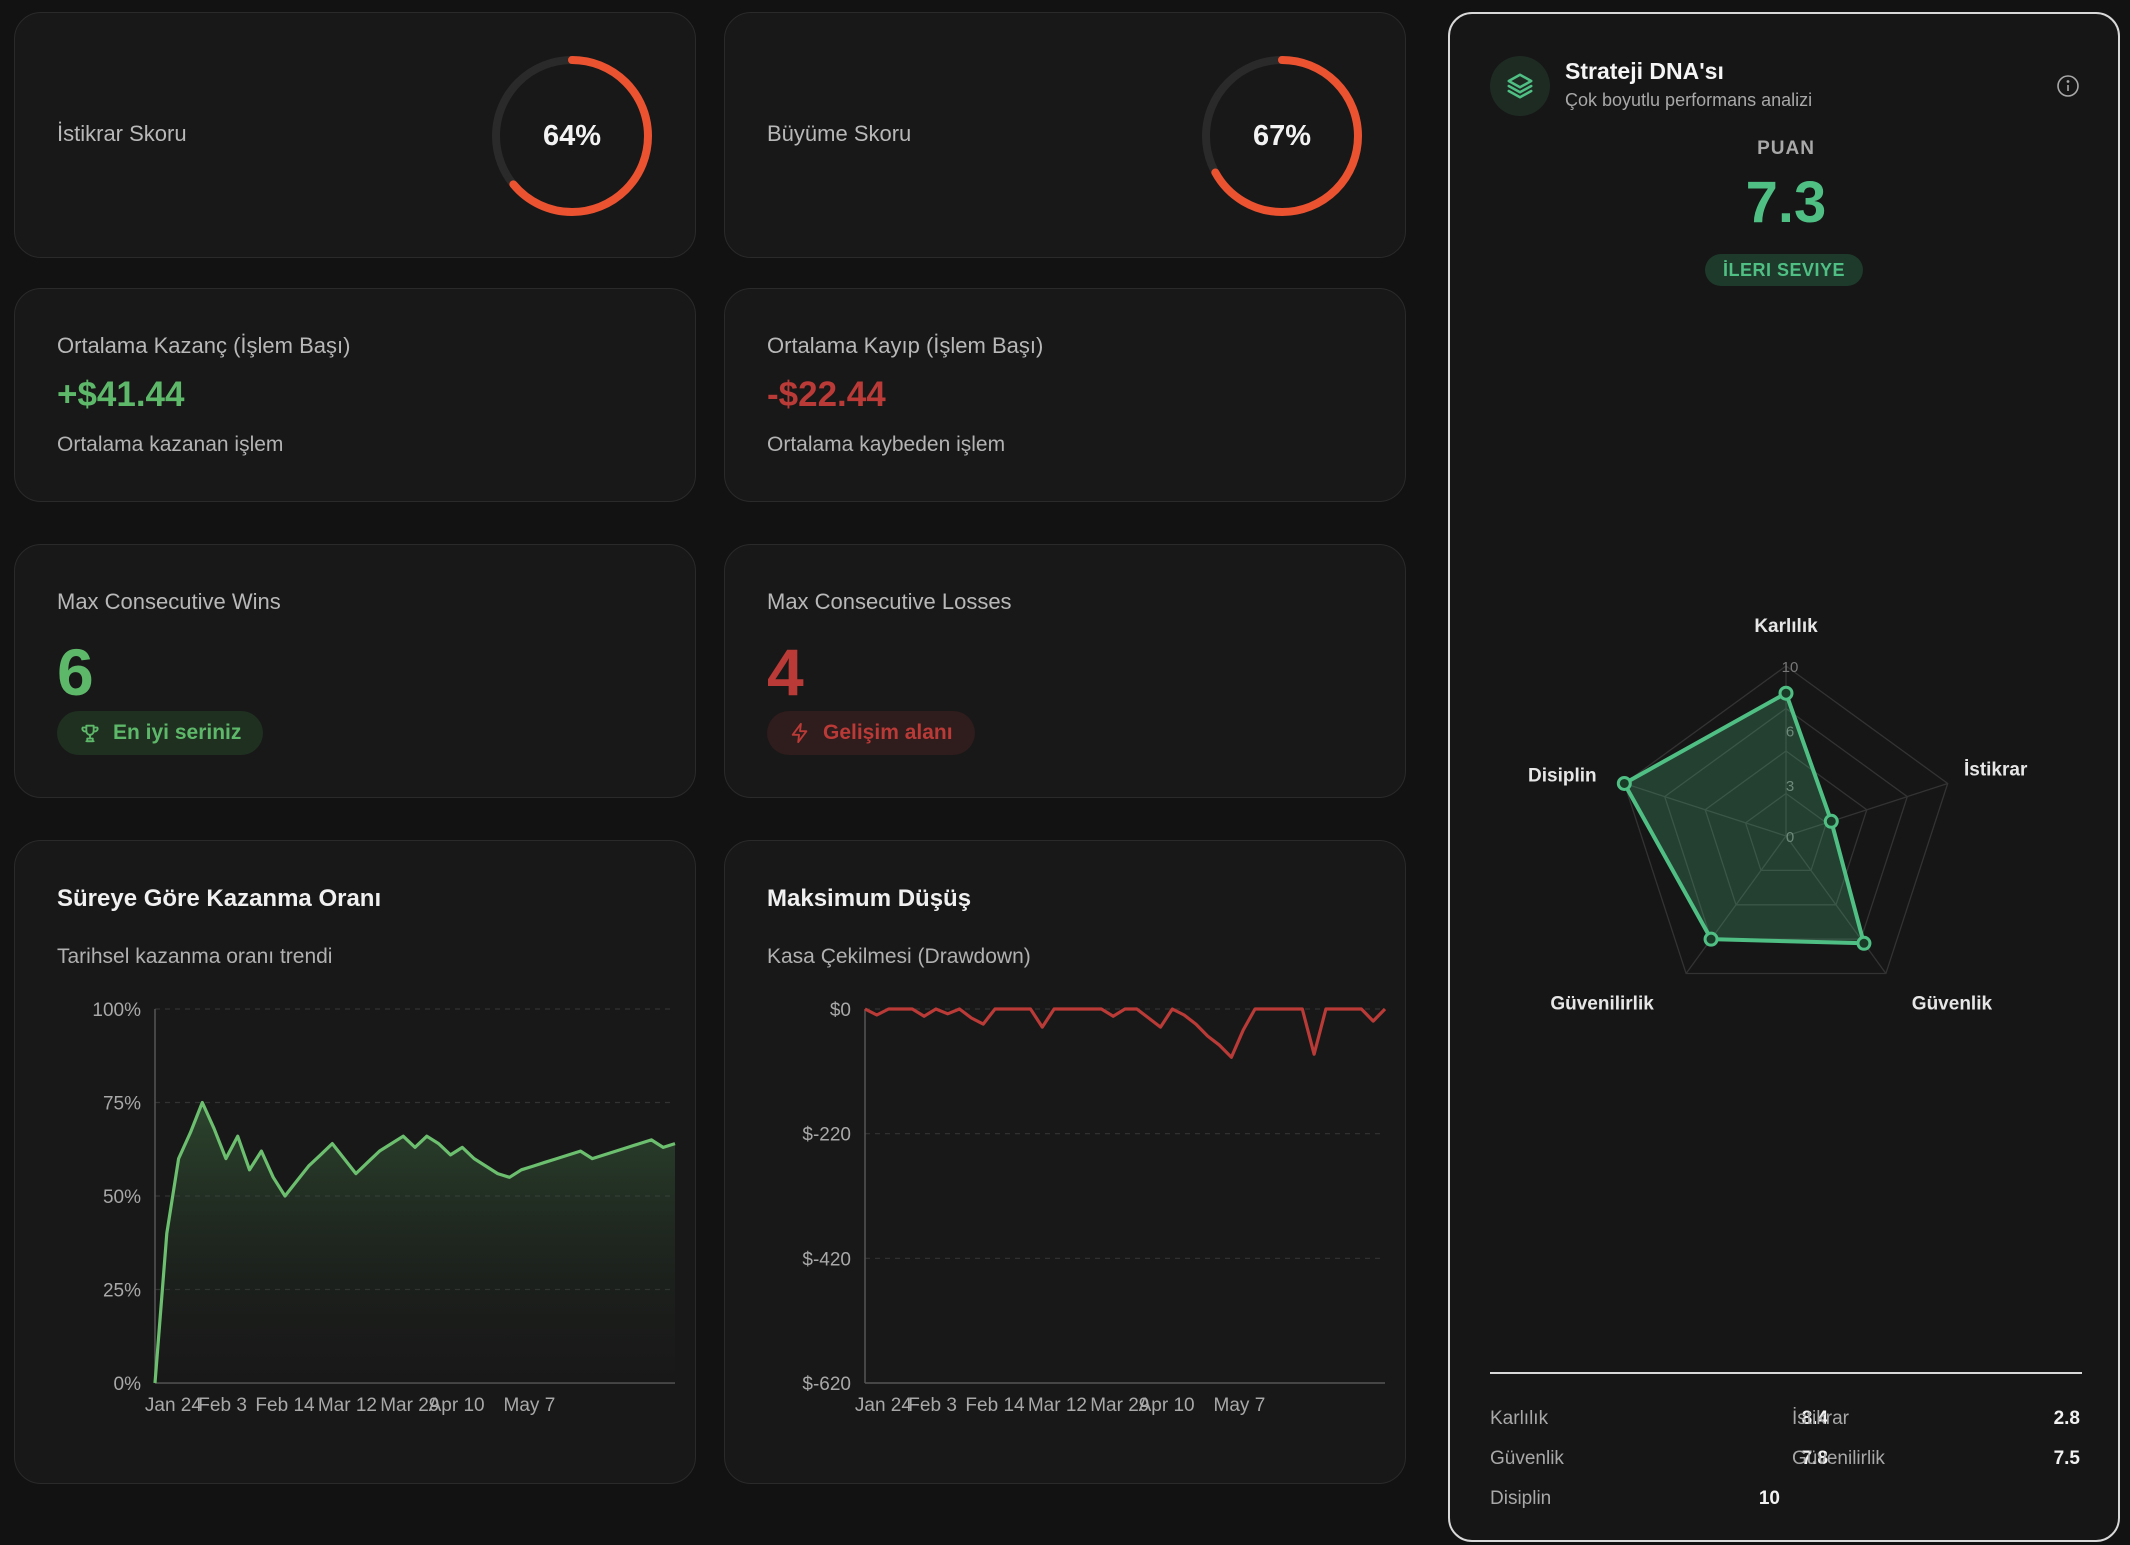 The height and width of the screenshot is (1545, 2130). I want to click on stability-donut: 64%, so click(572, 136).